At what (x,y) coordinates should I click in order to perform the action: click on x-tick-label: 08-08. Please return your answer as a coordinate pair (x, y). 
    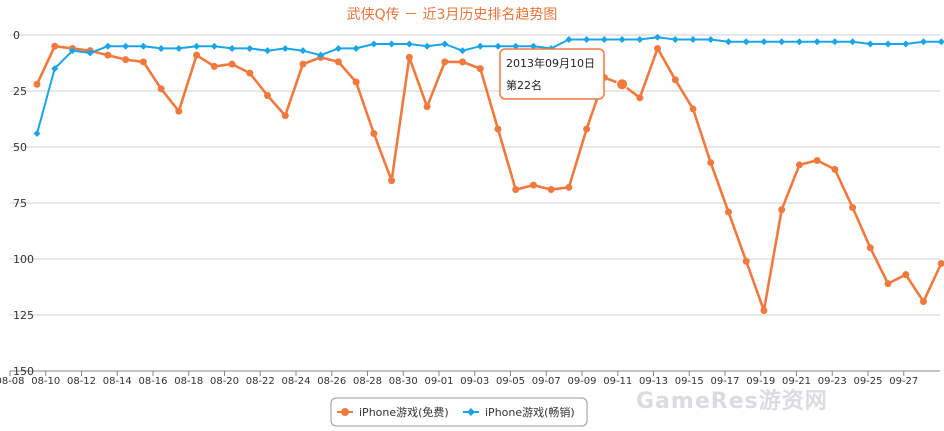
    Looking at the image, I should click on (12, 381).